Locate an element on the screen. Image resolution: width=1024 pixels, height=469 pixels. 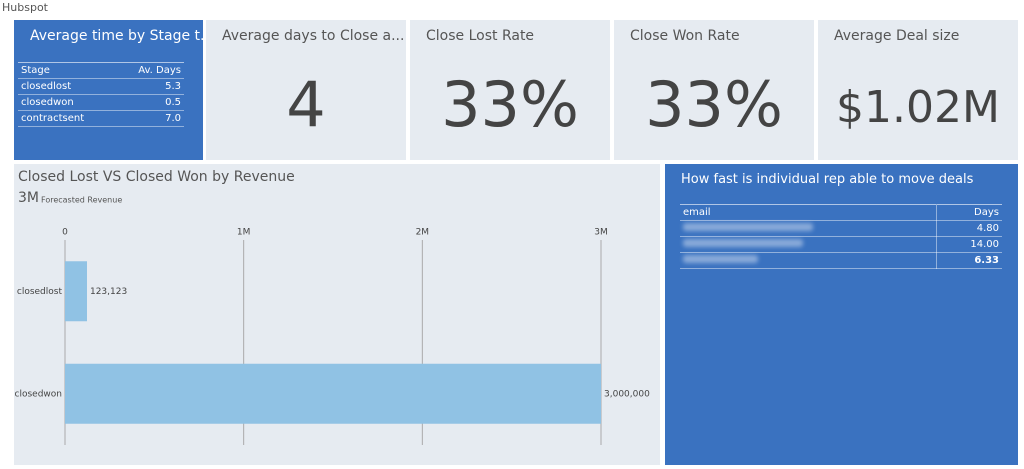
tile: Close Lost Rate 33% is located at coordinates (510, 90).